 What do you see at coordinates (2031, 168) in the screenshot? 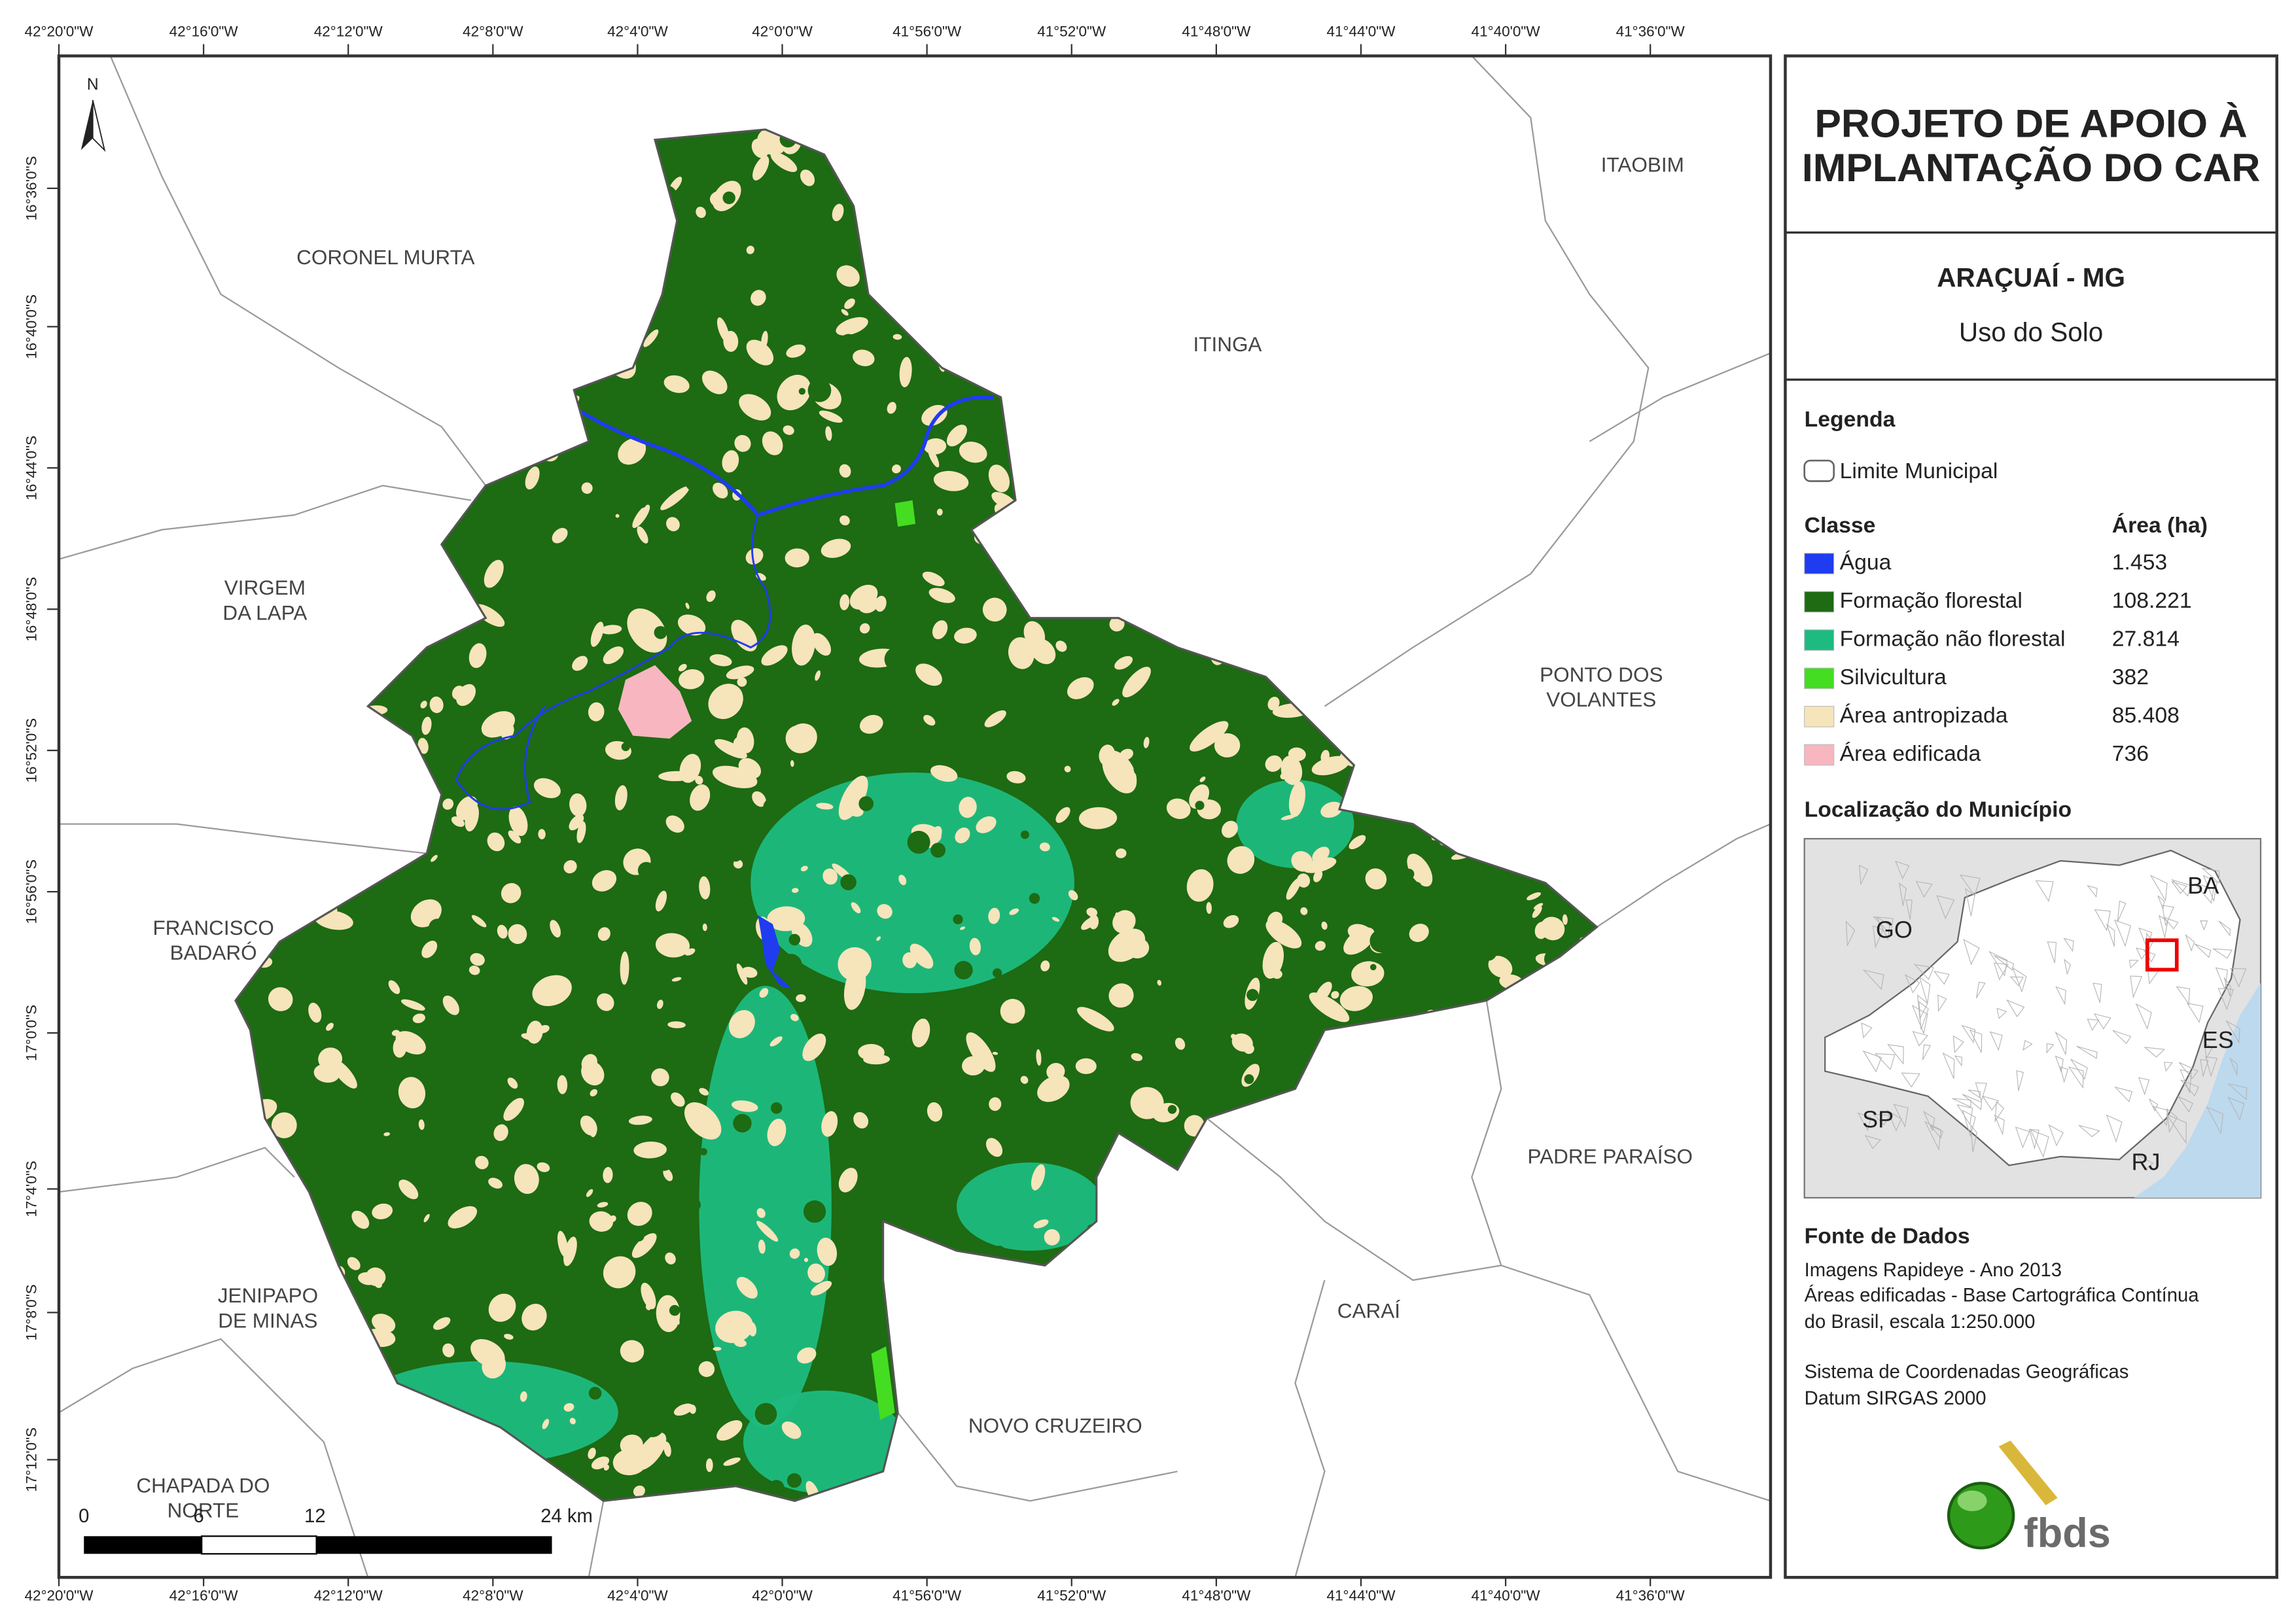
I see `title-line: IMPLANTAÇÃO DO CAR` at bounding box center [2031, 168].